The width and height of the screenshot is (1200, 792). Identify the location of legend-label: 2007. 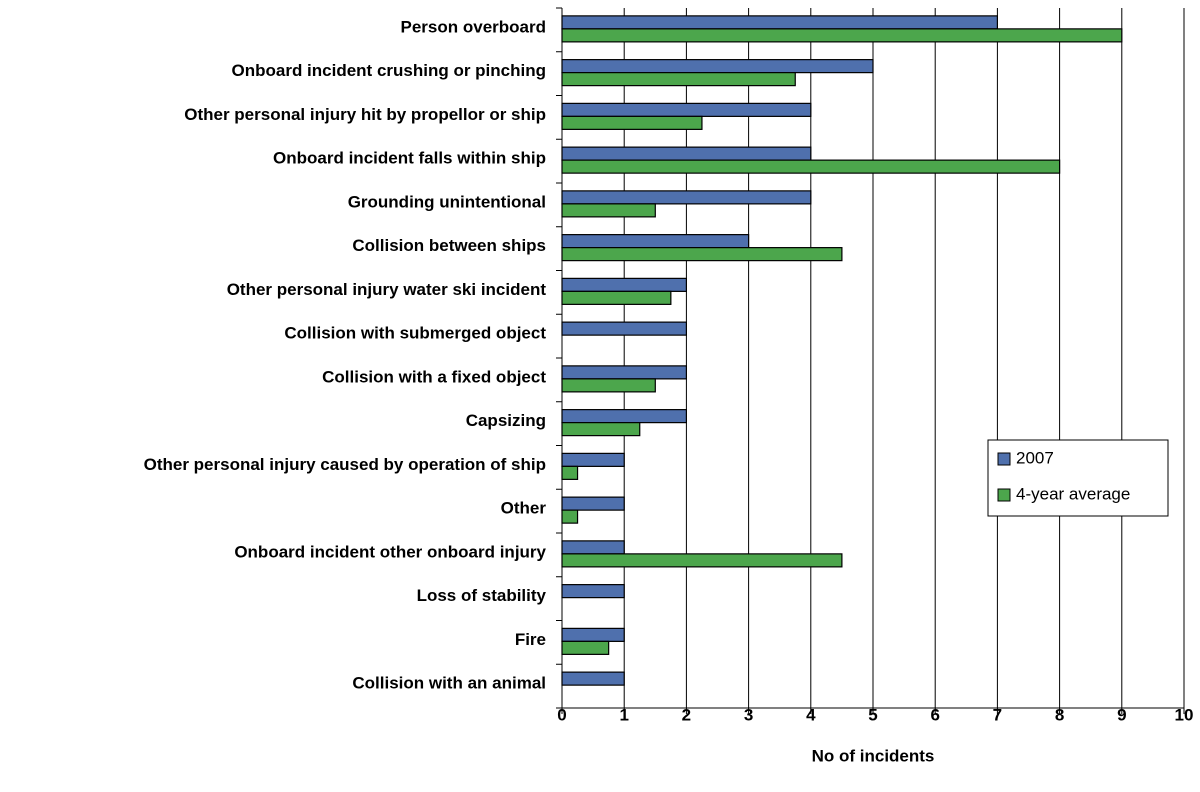
(1035, 457).